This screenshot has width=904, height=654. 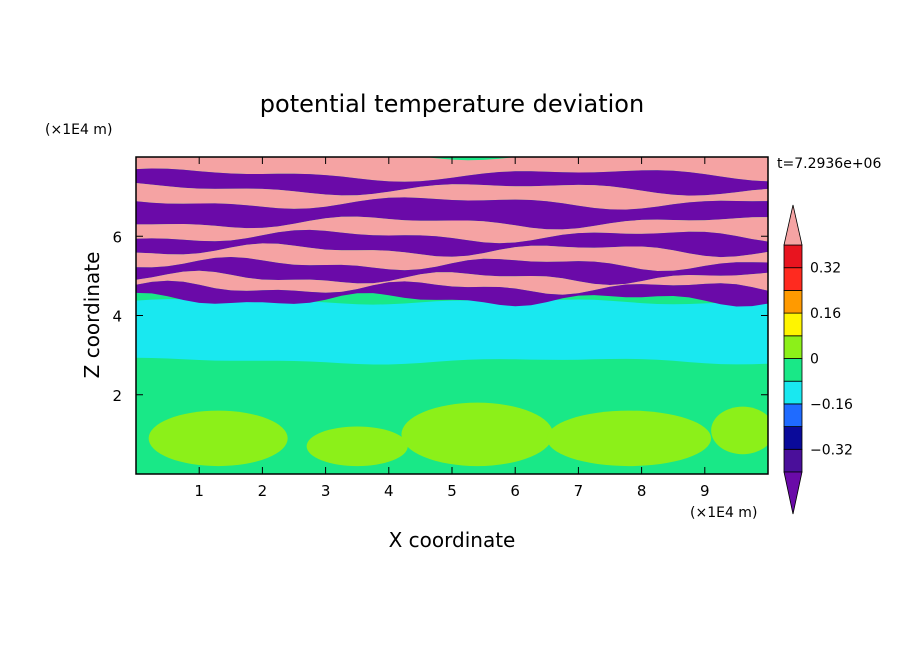 What do you see at coordinates (452, 491) in the screenshot?
I see `x-tick-label: 5` at bounding box center [452, 491].